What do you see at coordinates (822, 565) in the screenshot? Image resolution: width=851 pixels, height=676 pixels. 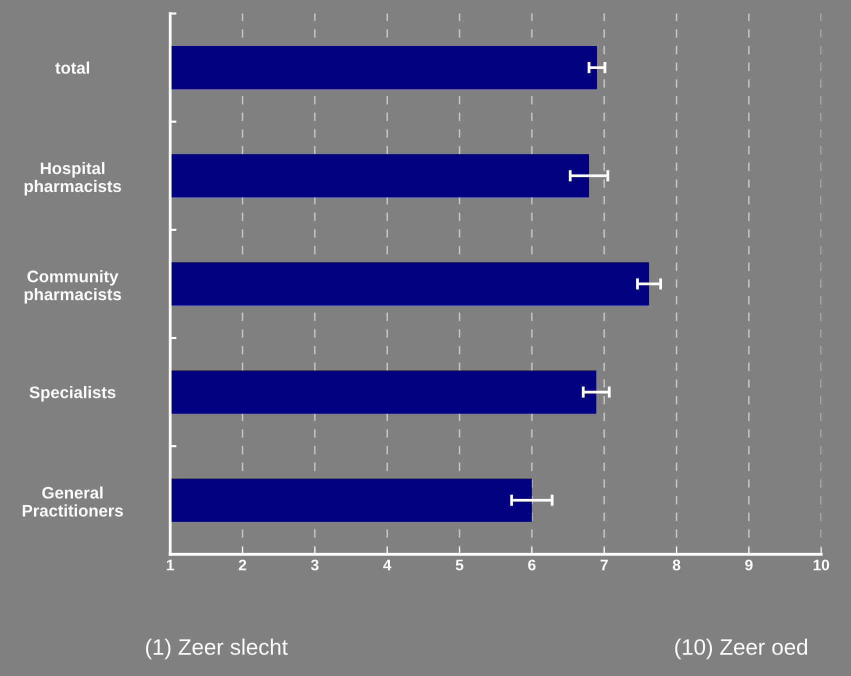 I see `x-tick-label: 10` at bounding box center [822, 565].